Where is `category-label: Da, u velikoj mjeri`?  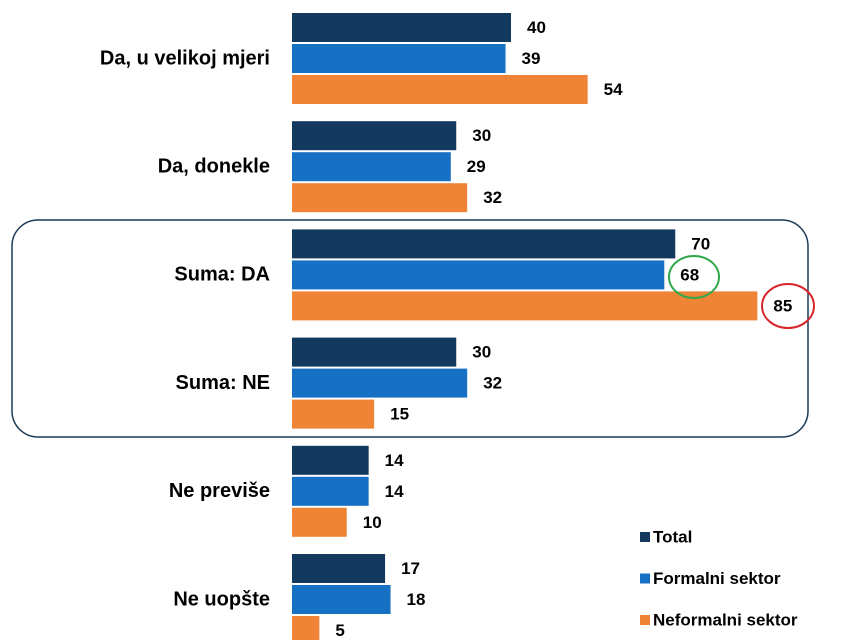
category-label: Da, u velikoj mjeri is located at coordinates (185, 58).